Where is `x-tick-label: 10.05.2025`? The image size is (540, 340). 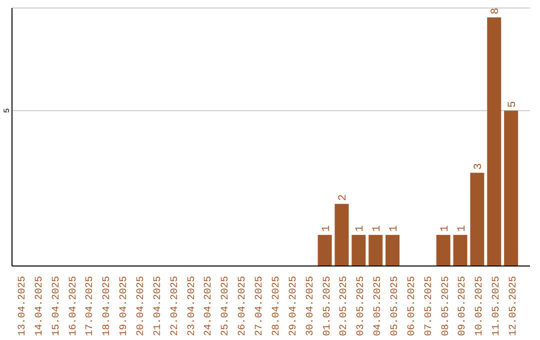
x-tick-label: 10.05.2025 is located at coordinates (480, 306).